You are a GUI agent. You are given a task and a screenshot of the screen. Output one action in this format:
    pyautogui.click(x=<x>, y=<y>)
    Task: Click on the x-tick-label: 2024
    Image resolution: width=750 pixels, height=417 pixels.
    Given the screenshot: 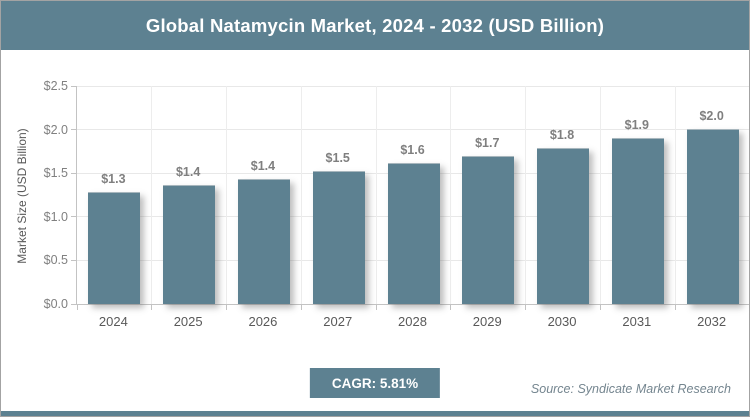 What is the action you would take?
    pyautogui.click(x=113, y=321)
    